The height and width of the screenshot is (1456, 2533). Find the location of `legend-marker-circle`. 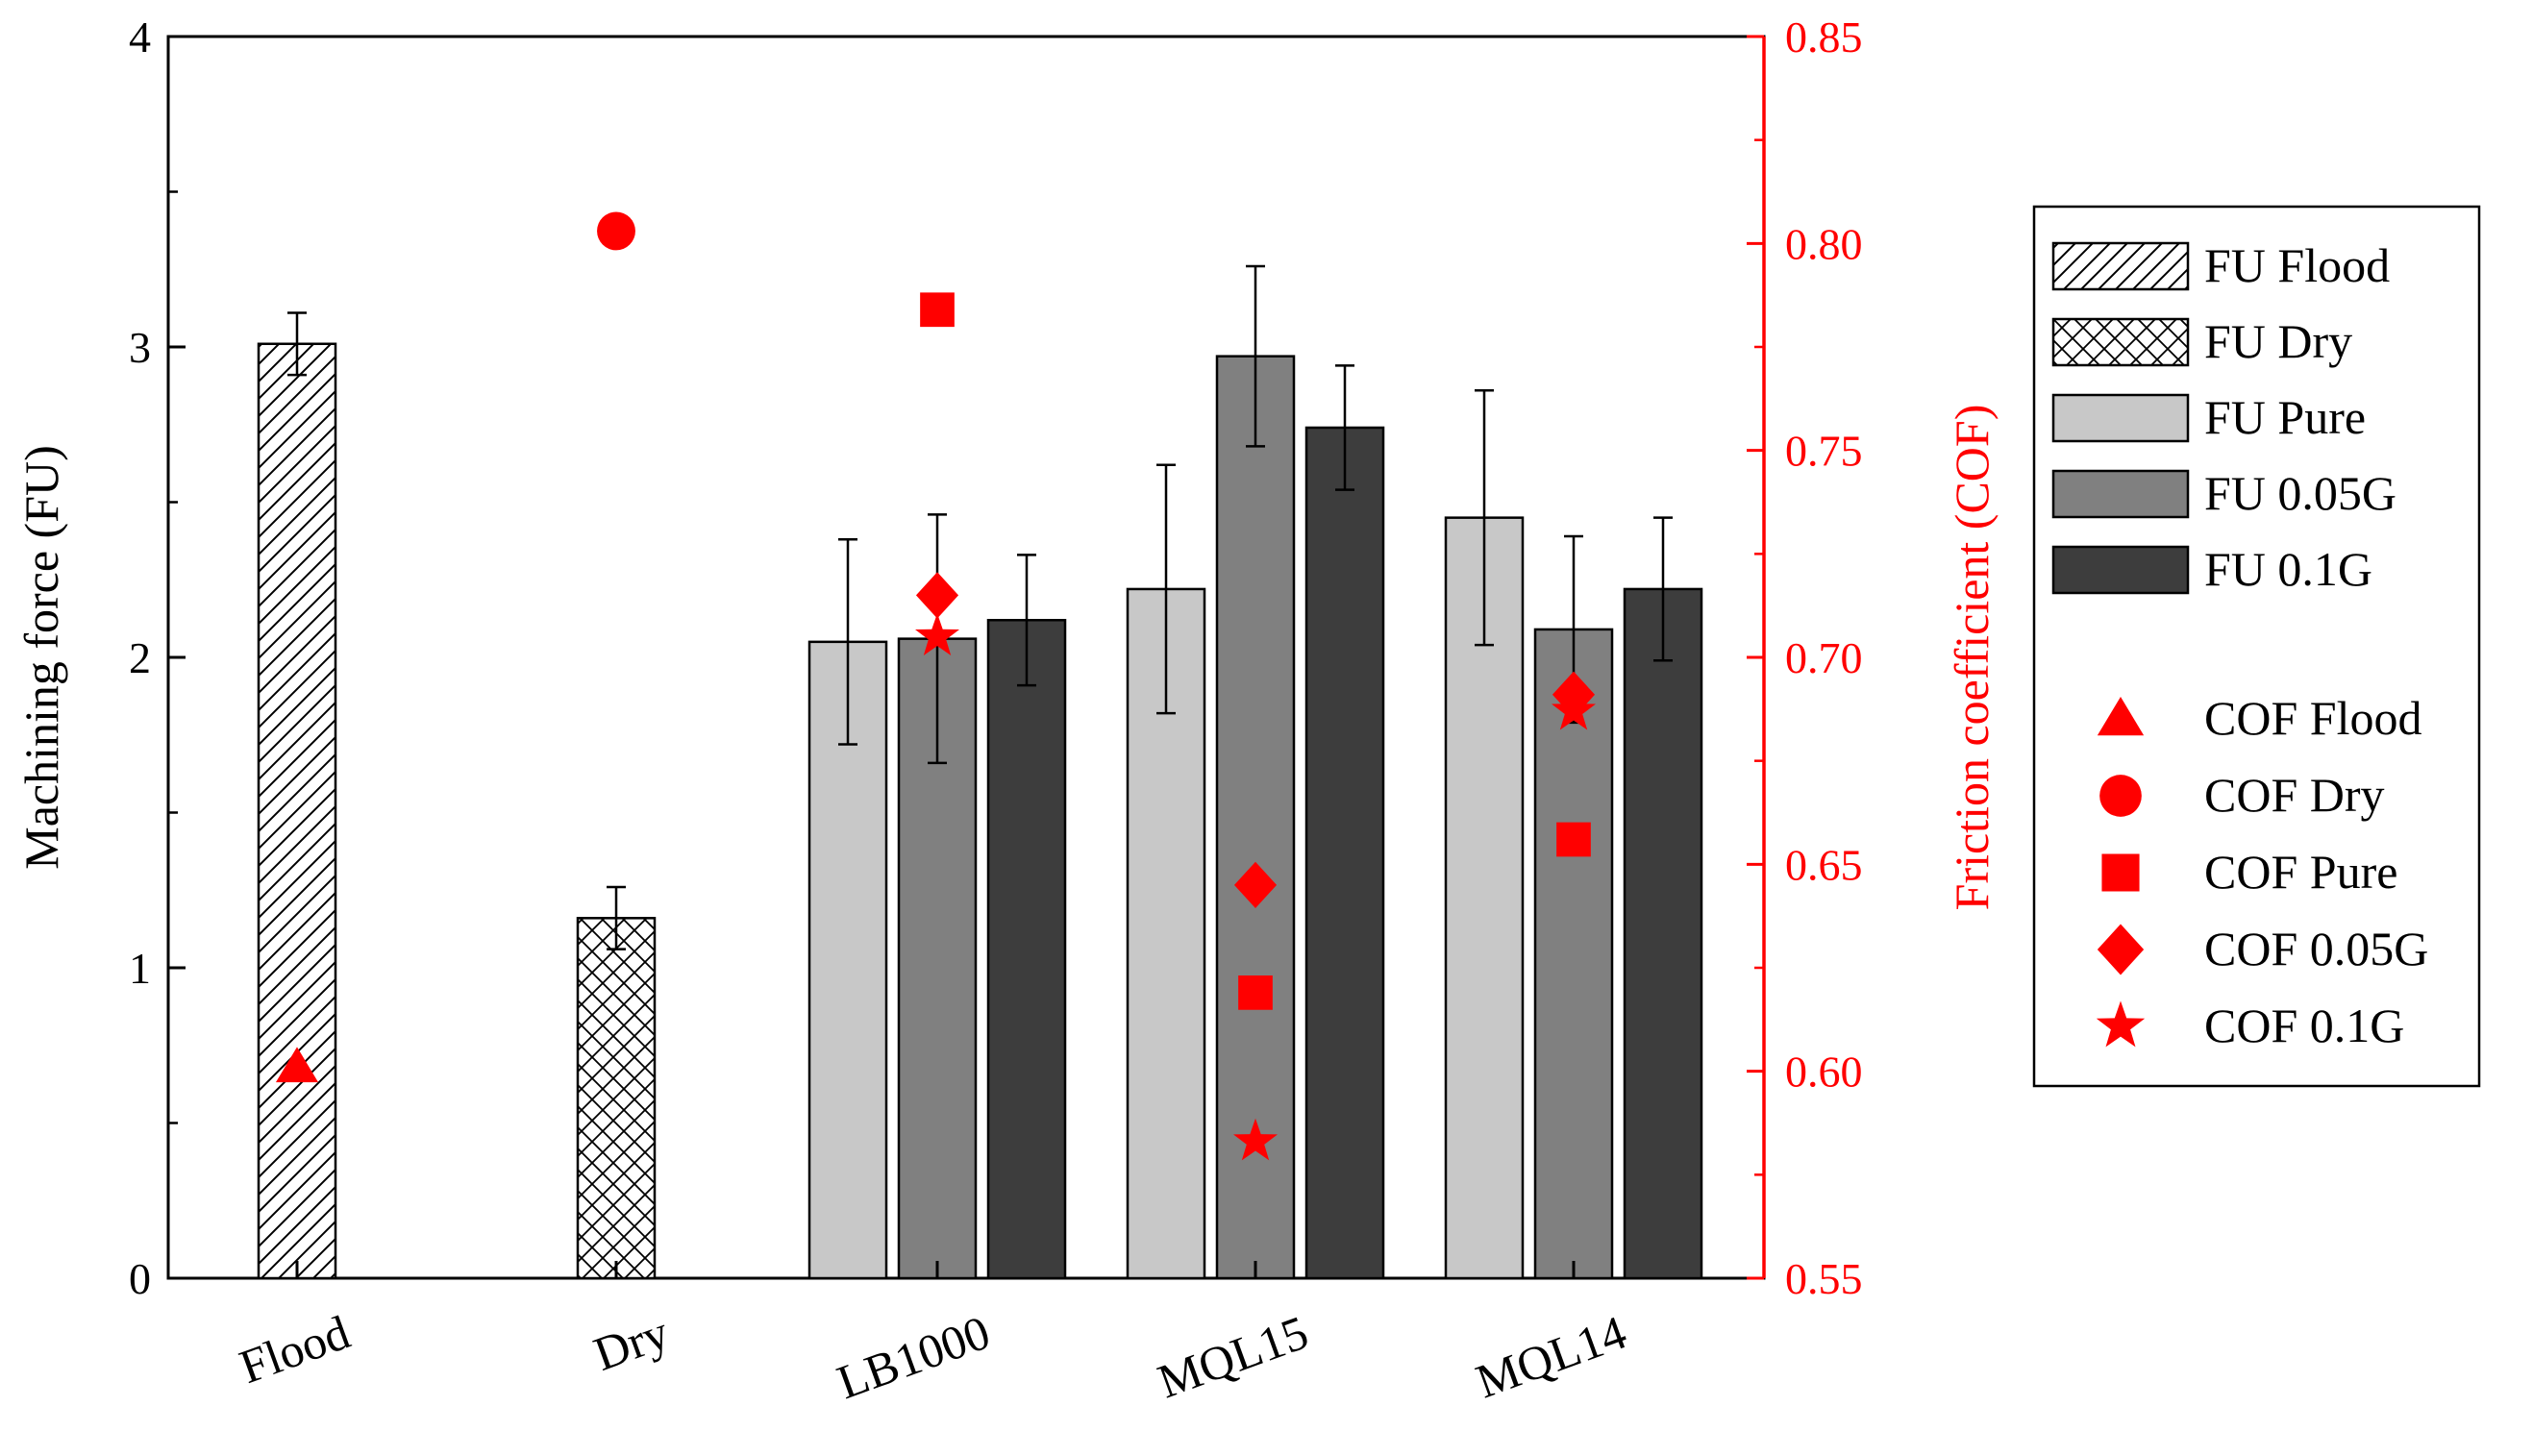

legend-marker-circle is located at coordinates (2120, 796).